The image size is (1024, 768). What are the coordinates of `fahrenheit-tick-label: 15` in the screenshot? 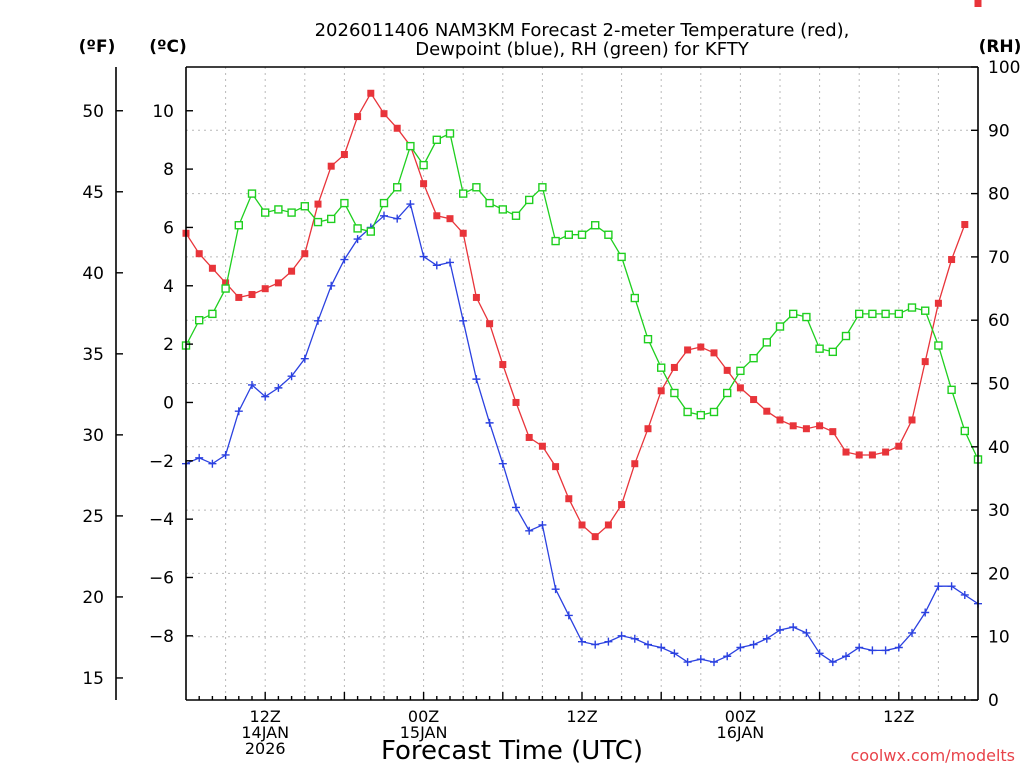 It's located at (93, 679).